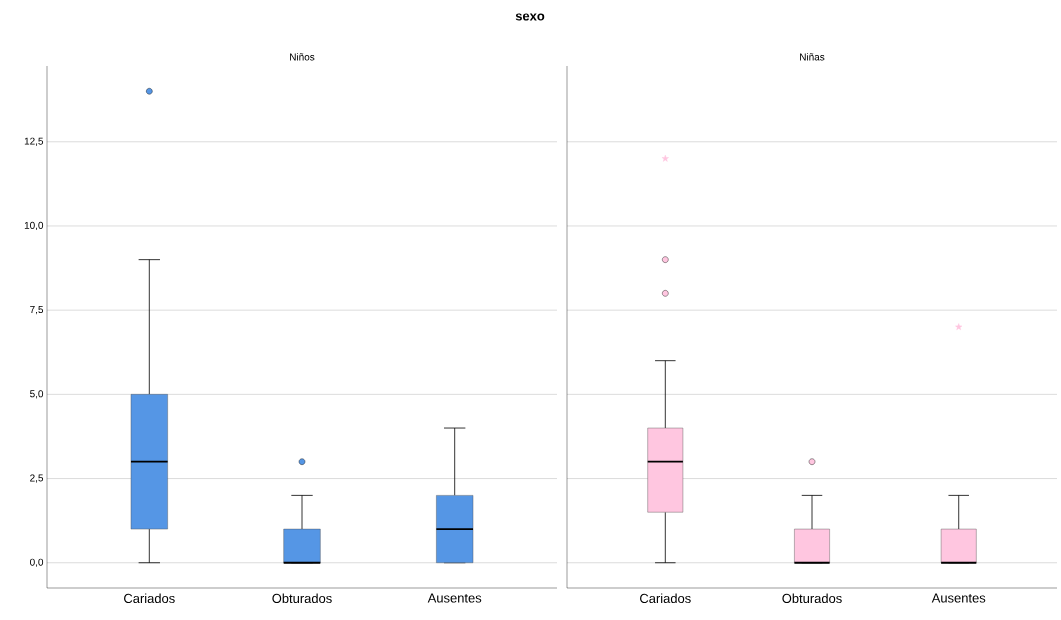  I want to click on chart-title: Niños, so click(302, 57).